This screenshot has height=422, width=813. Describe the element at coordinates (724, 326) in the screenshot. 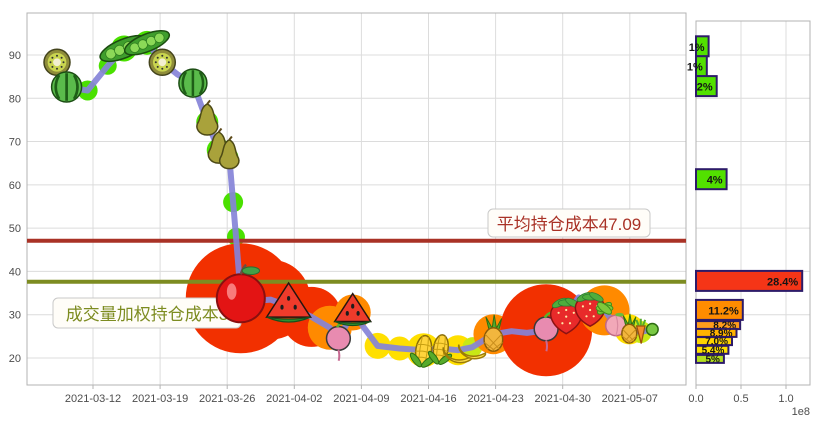

I see `volume-profile-bar-label: 8.2%` at that location.